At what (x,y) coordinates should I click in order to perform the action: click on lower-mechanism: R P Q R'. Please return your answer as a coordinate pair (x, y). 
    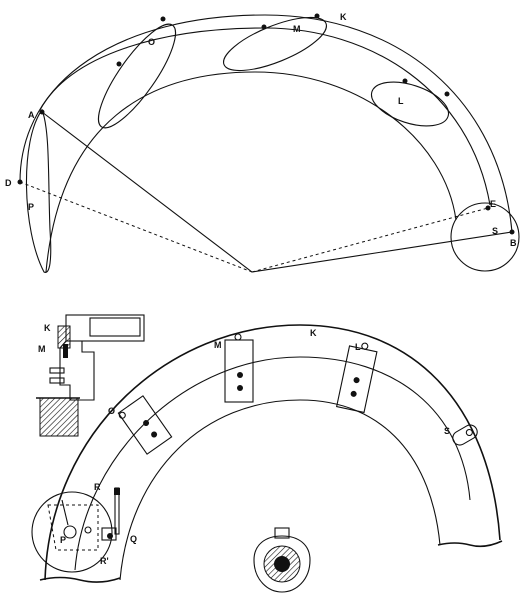
    Looking at the image, I should click on (84, 527).